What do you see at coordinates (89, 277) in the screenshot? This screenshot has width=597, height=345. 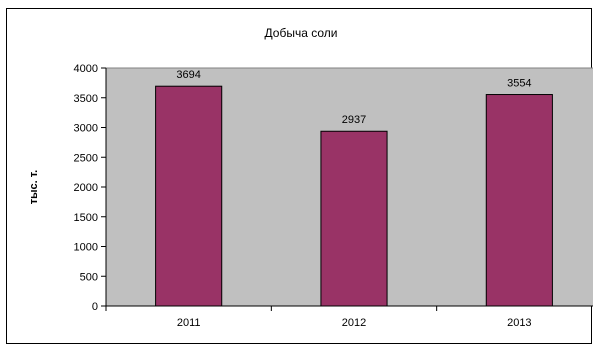 I see `y-tick-label: 500` at bounding box center [89, 277].